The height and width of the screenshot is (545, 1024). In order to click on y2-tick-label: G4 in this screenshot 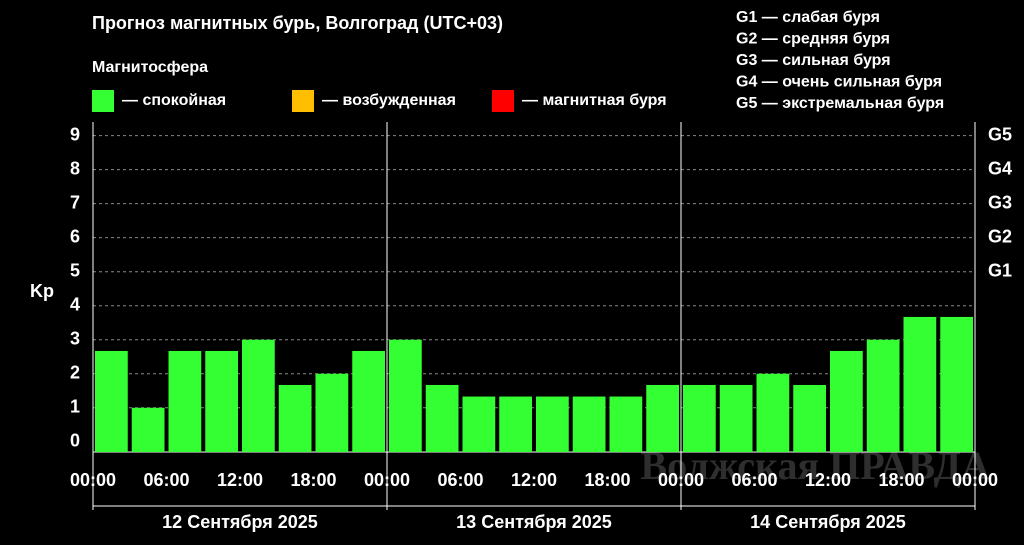, I will do `click(1000, 168)`.